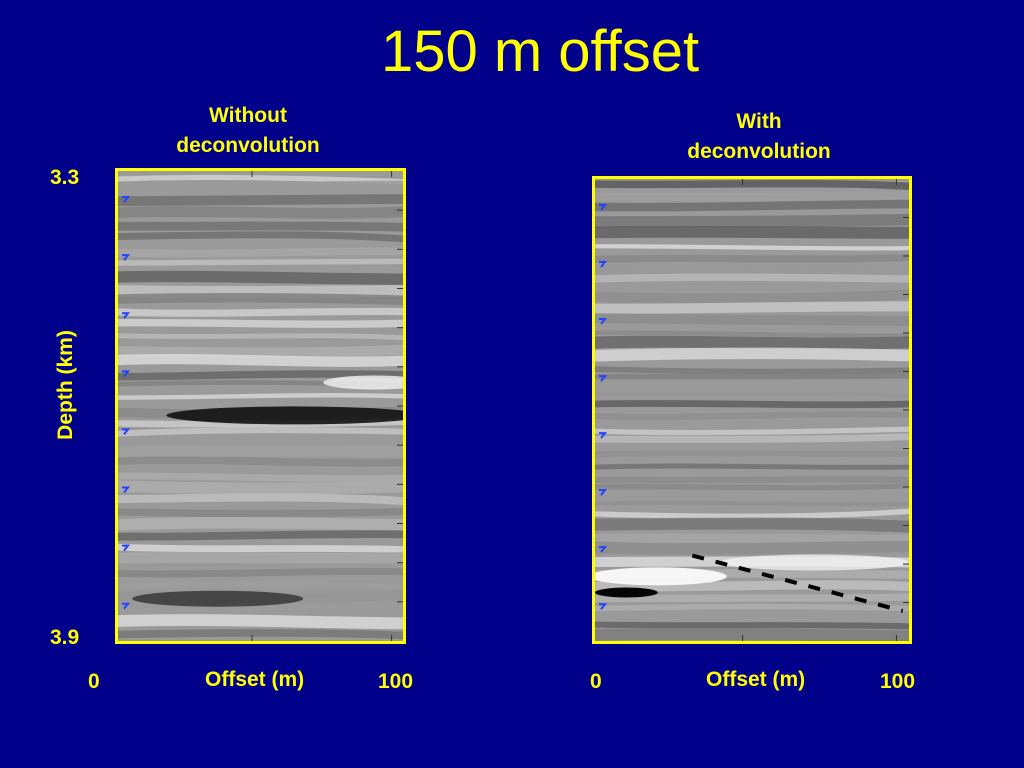  I want to click on right-panel-title: With deconvolution, so click(759, 137).